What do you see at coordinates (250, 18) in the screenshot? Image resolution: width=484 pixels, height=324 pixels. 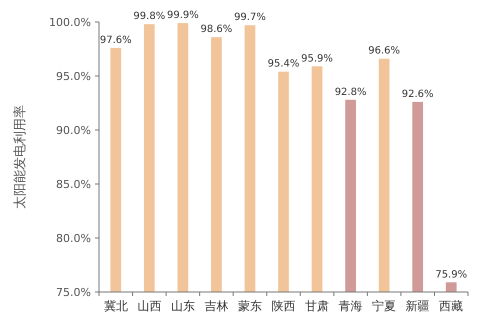 I see `data-label: 99.7%` at bounding box center [250, 18].